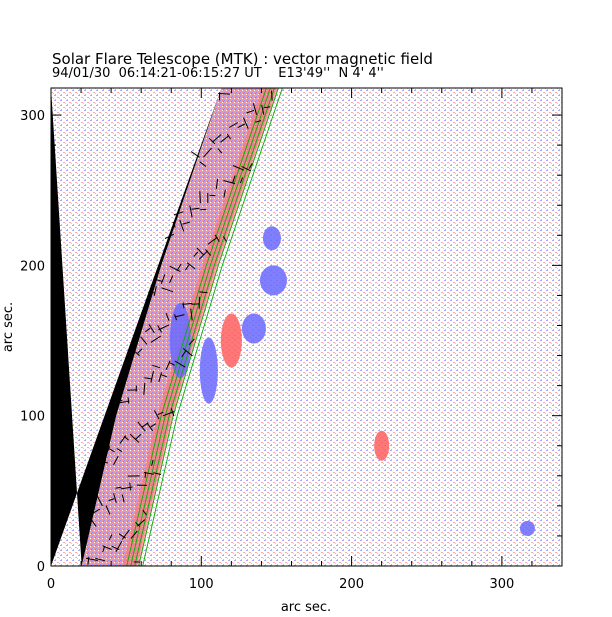 The height and width of the screenshot is (617, 612). I want to click on x-tick-label: 300, so click(501, 584).